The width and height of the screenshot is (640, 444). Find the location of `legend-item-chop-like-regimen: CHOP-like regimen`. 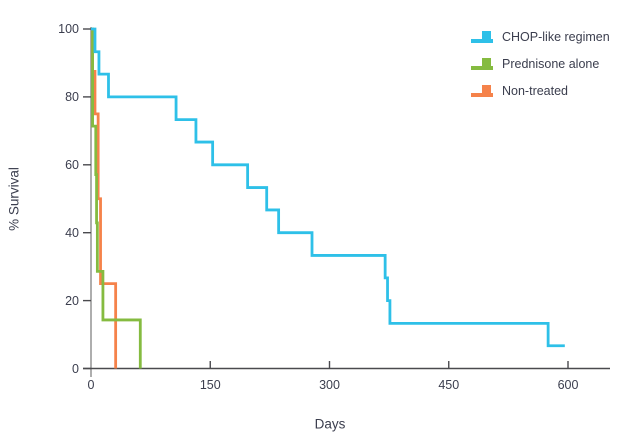

legend-item-chop-like-regimen: CHOP-like regimen is located at coordinates (540, 37).